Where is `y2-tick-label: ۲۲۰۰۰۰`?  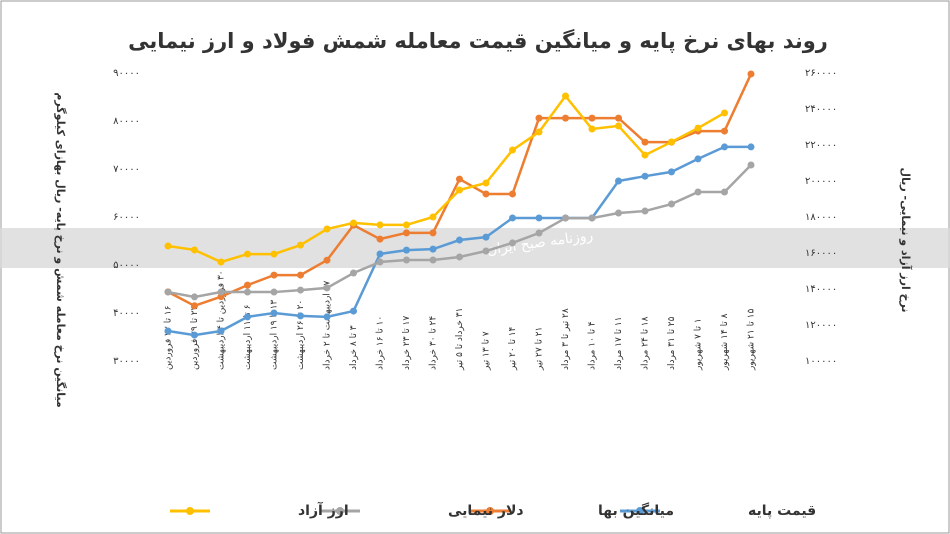
y2-tick-label: ۲۲۰۰۰۰ is located at coordinates (821, 145).